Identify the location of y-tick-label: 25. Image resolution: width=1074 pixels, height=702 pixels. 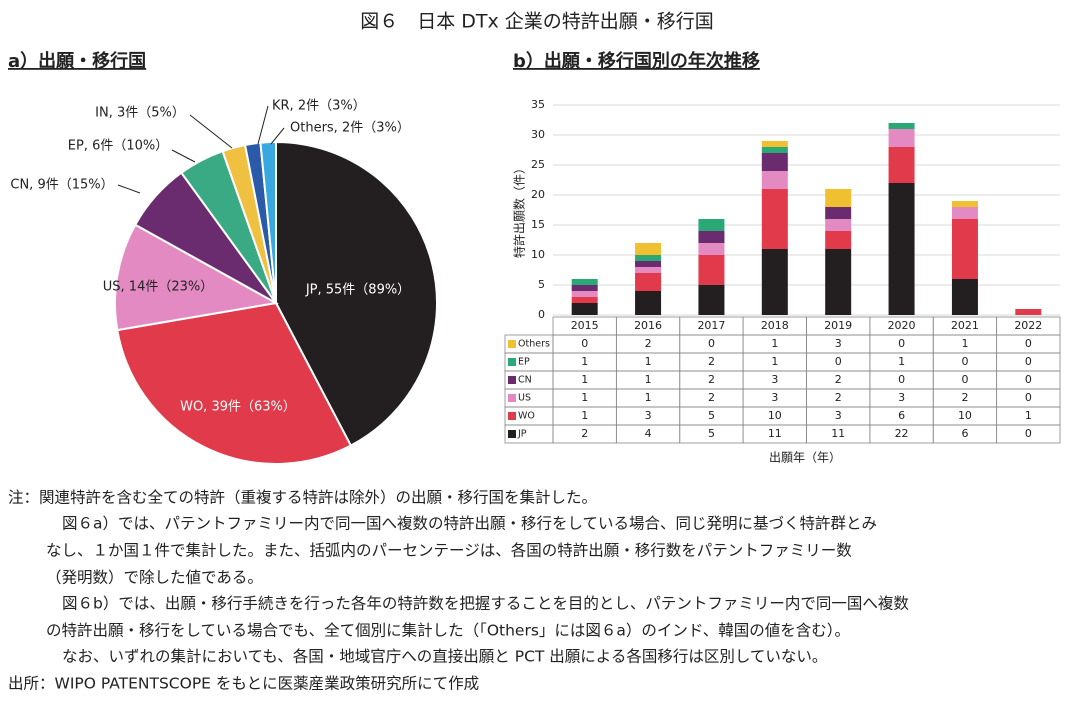
(538, 164).